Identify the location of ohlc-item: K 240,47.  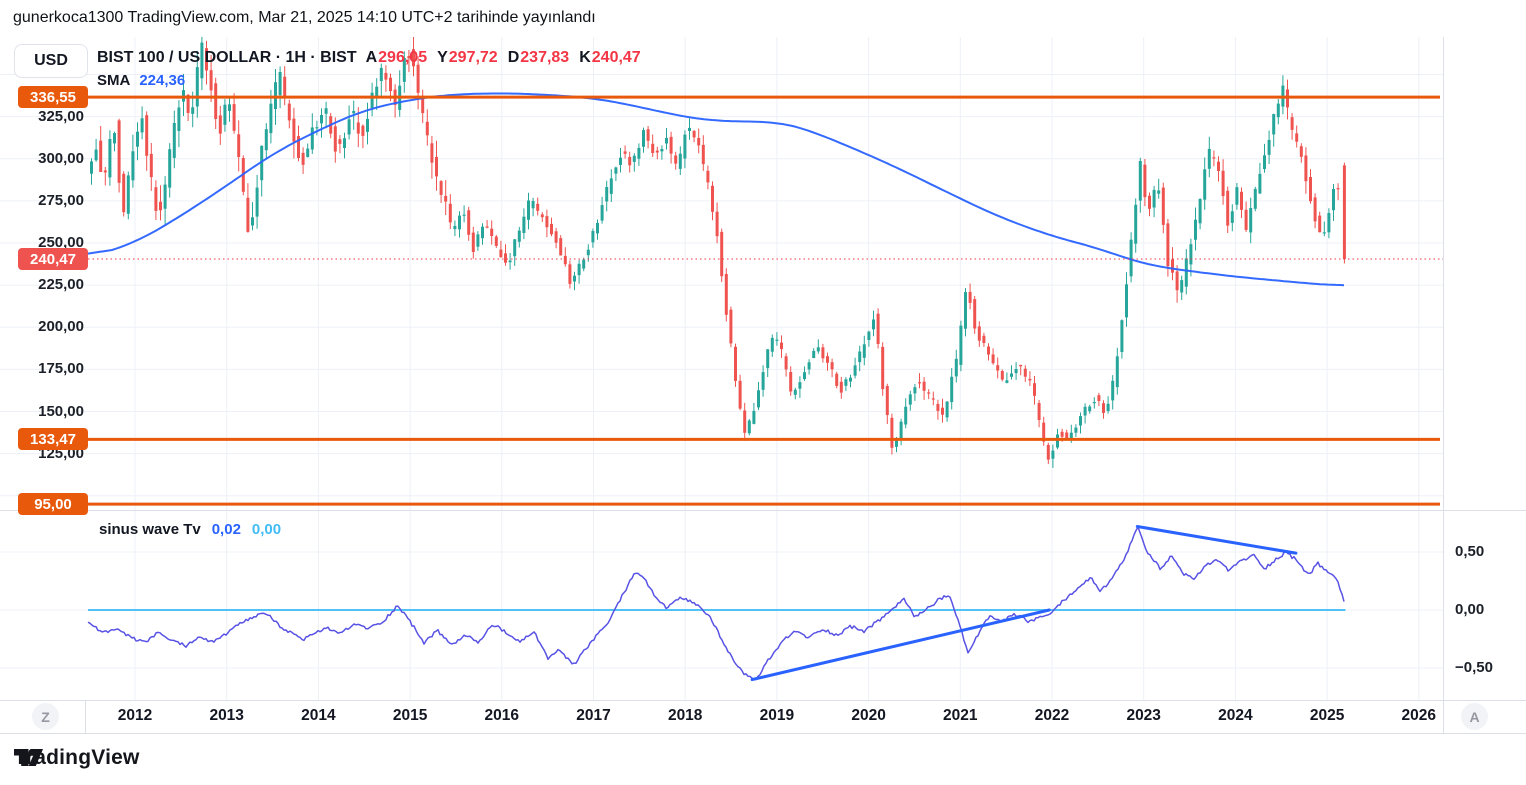
(610, 58).